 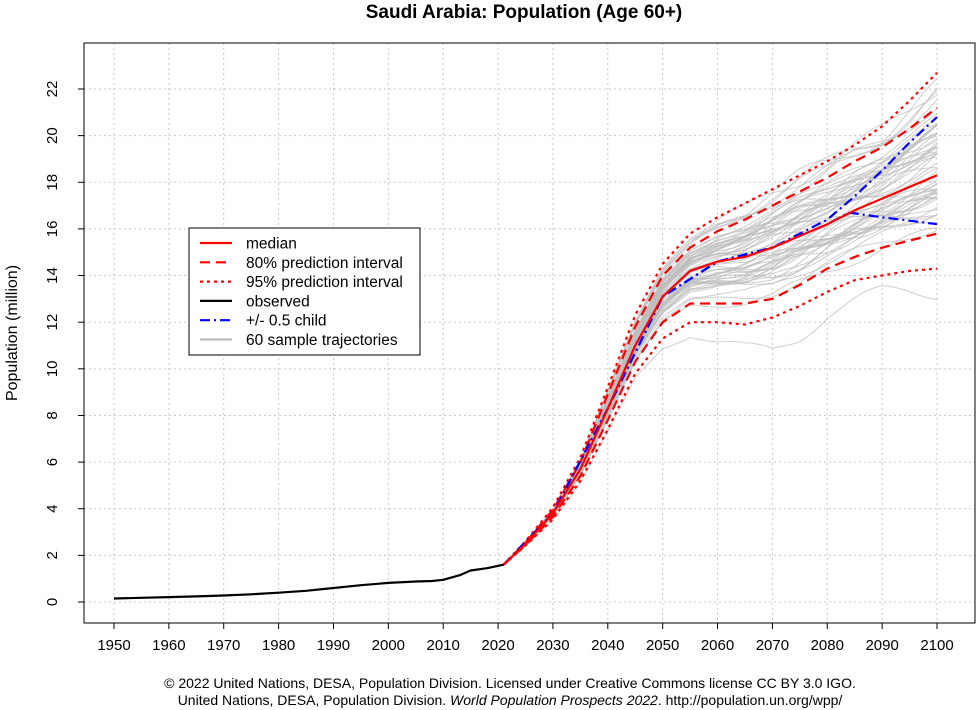 I want to click on y-tick-label: 10, so click(x=52, y=368).